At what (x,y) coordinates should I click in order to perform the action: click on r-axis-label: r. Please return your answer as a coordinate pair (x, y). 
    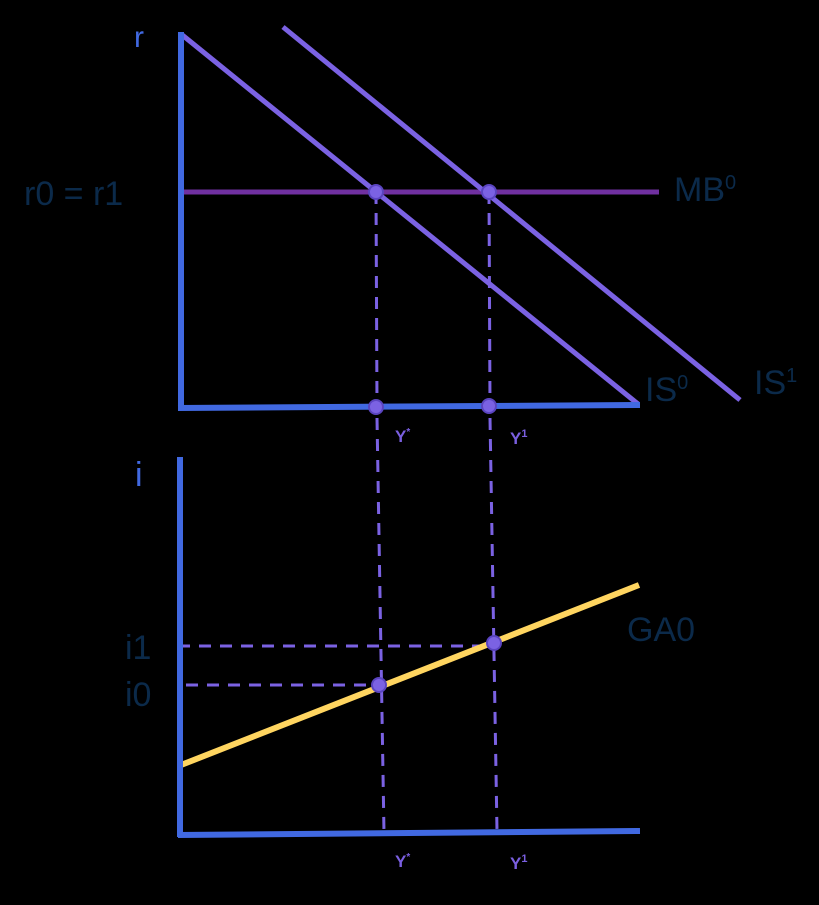
    Looking at the image, I should click on (139, 37).